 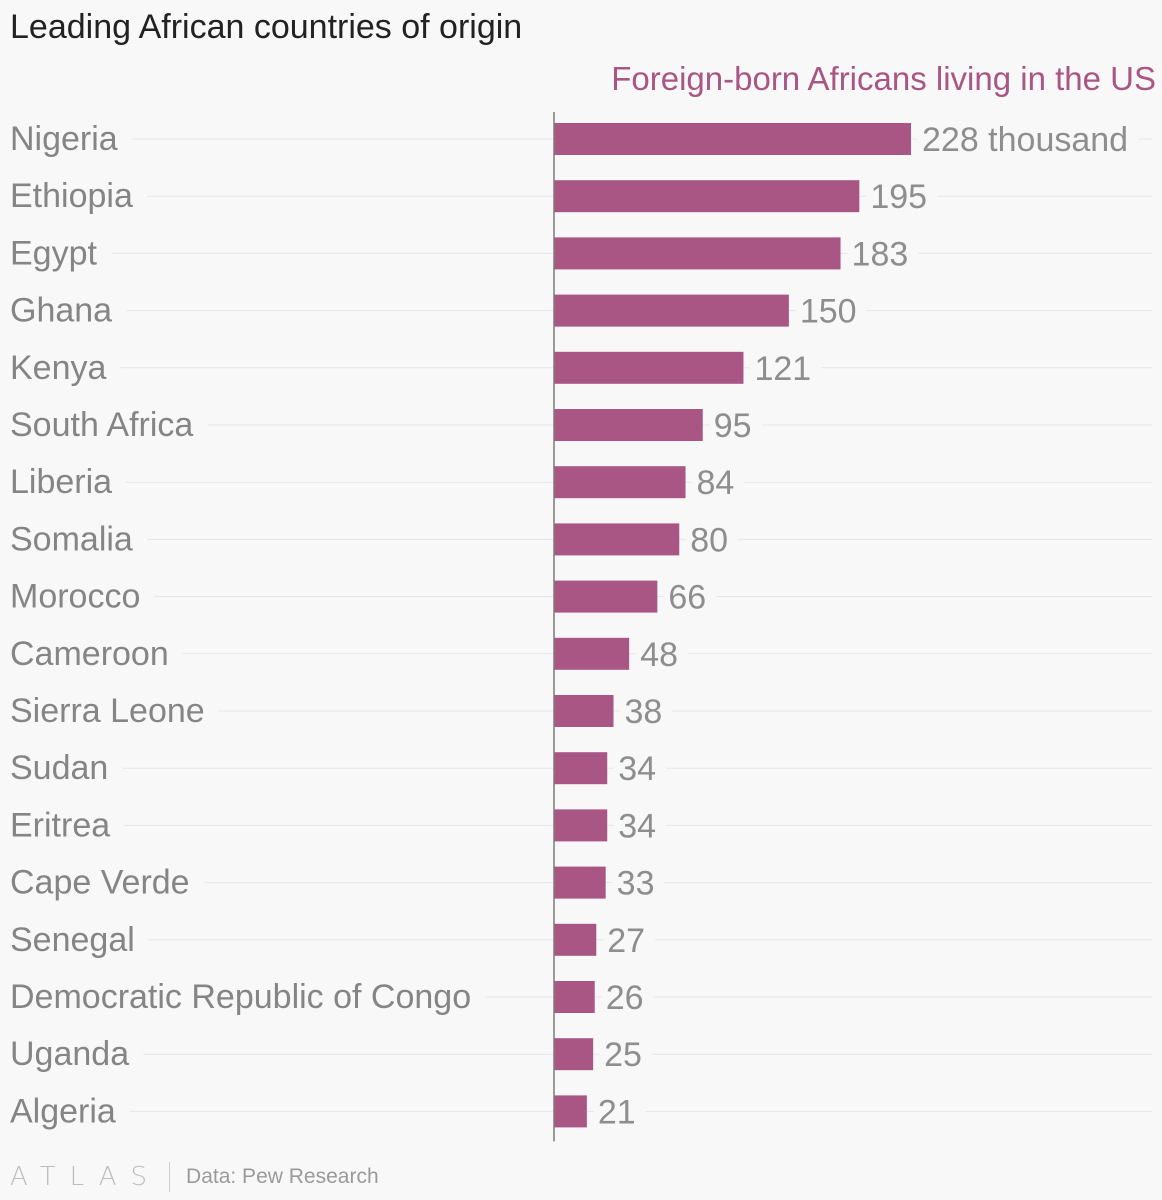 I want to click on value-label: 38, so click(x=644, y=712).